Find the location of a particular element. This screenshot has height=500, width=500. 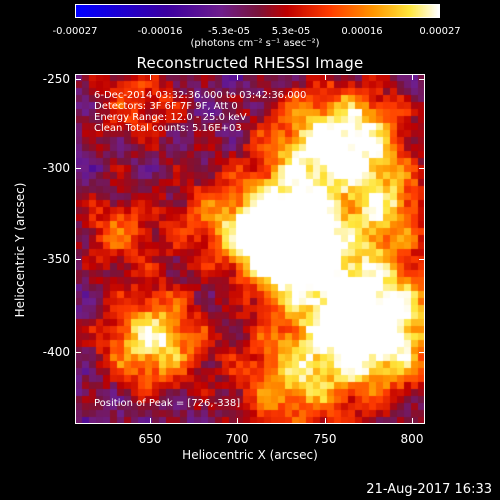

colorbar-tick: -0.00027 is located at coordinates (75, 31).